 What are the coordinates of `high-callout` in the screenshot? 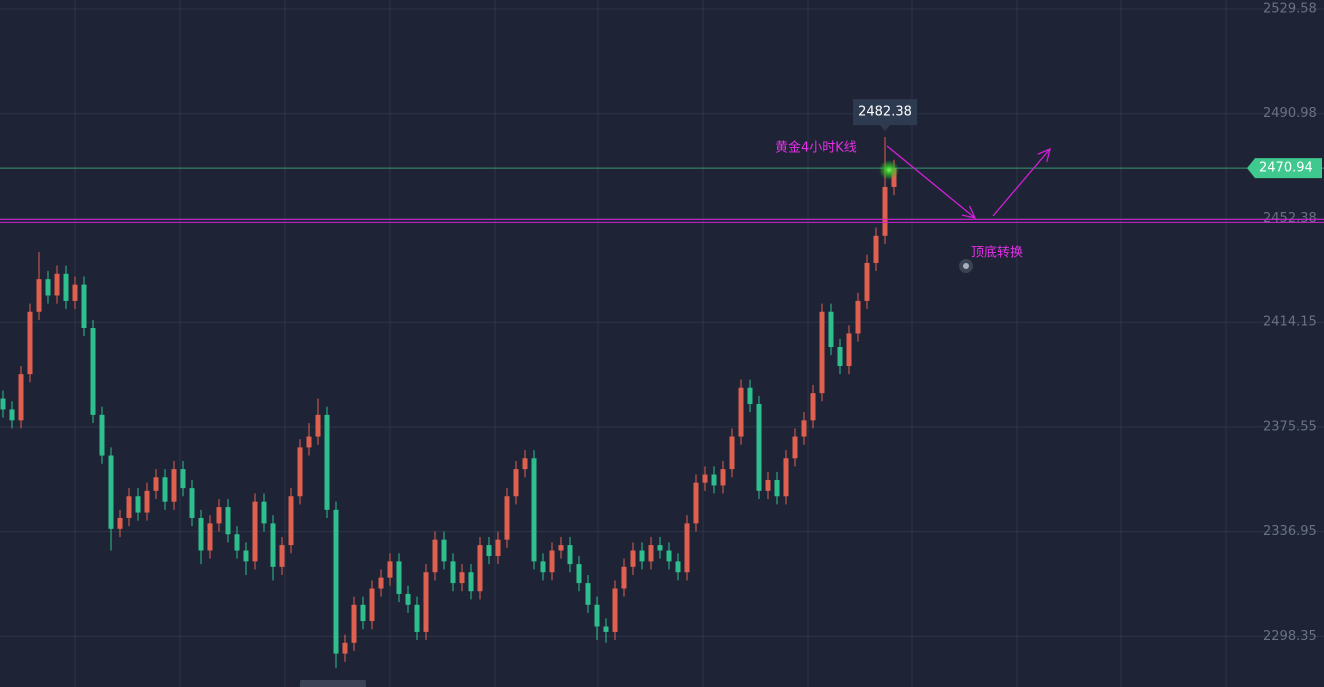 It's located at (885, 115).